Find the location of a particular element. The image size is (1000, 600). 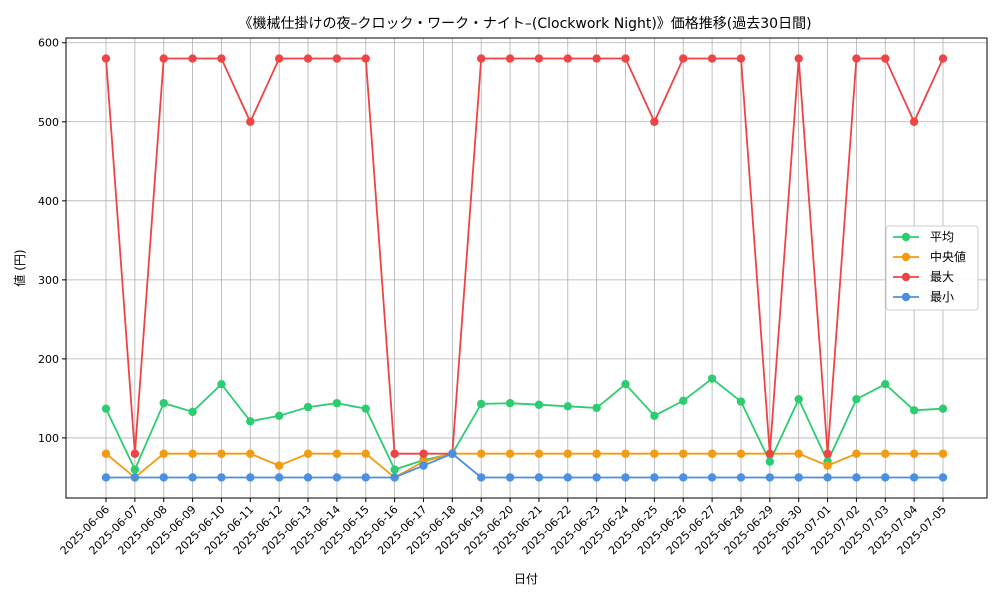

legend-label: 最大 is located at coordinates (942, 277).